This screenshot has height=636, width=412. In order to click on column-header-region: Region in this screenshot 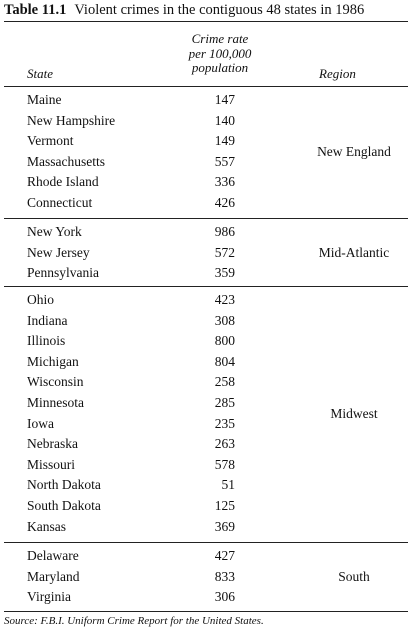, I will do `click(337, 73)`.